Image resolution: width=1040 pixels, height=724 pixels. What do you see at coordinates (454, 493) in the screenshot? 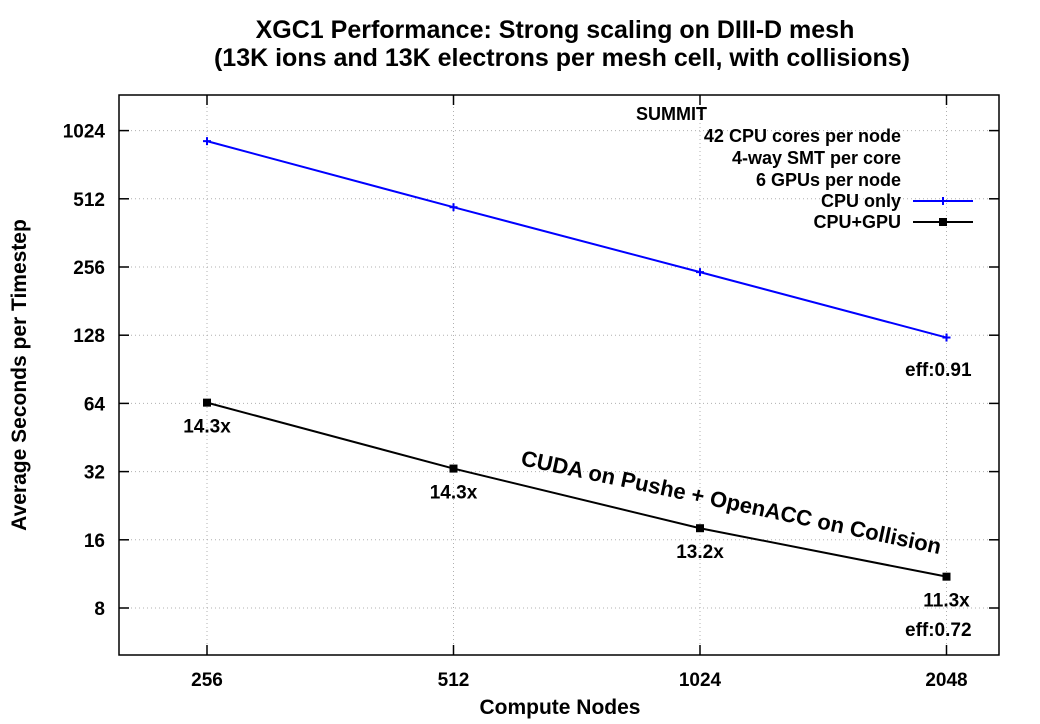
I see `speedup-label-512: 14.3x` at bounding box center [454, 493].